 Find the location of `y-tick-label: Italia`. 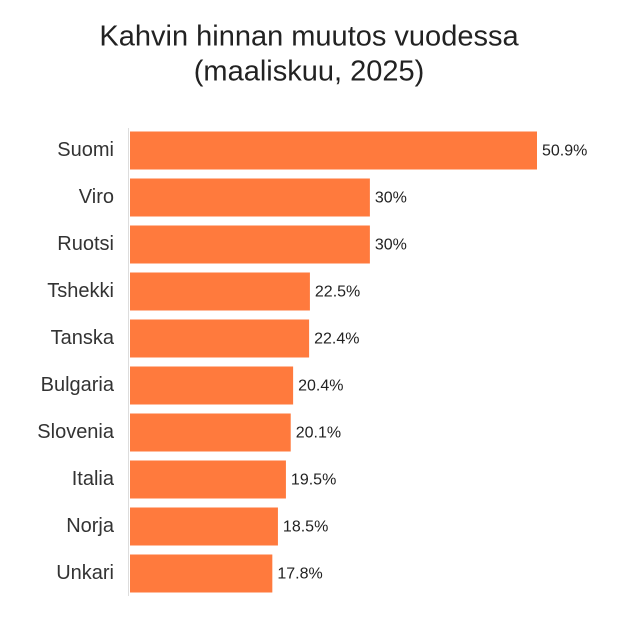

y-tick-label: Italia is located at coordinates (93, 479).